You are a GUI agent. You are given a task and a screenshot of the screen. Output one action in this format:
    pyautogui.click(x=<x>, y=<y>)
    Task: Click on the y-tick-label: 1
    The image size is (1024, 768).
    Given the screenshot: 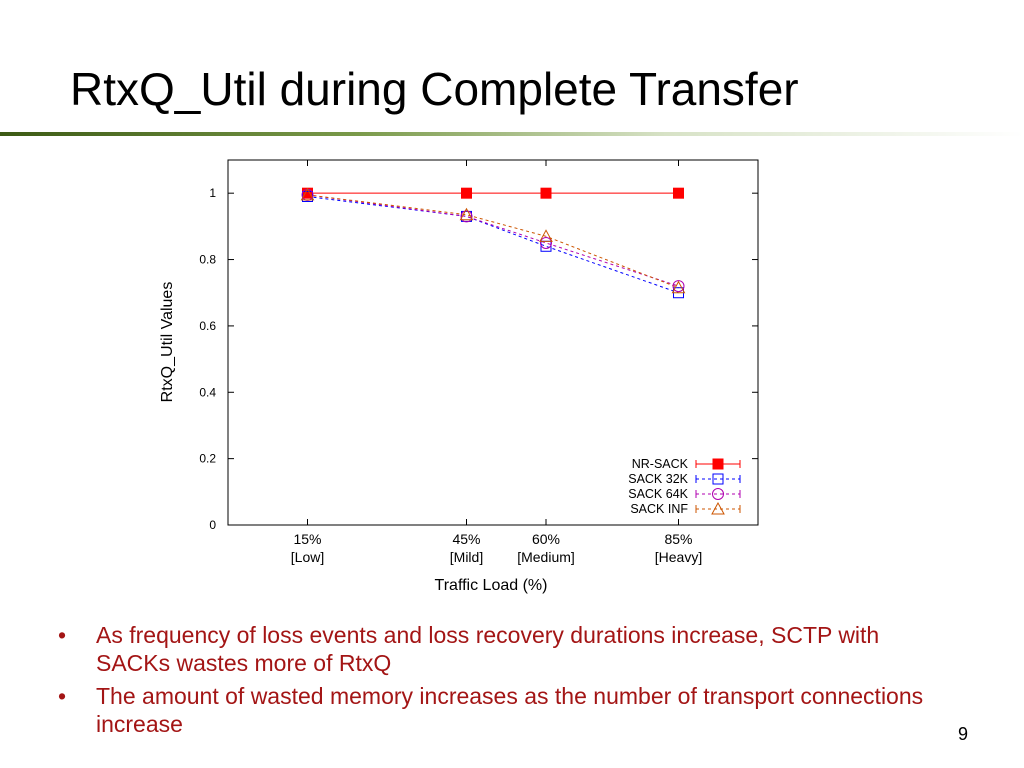 What is the action you would take?
    pyautogui.click(x=212, y=193)
    